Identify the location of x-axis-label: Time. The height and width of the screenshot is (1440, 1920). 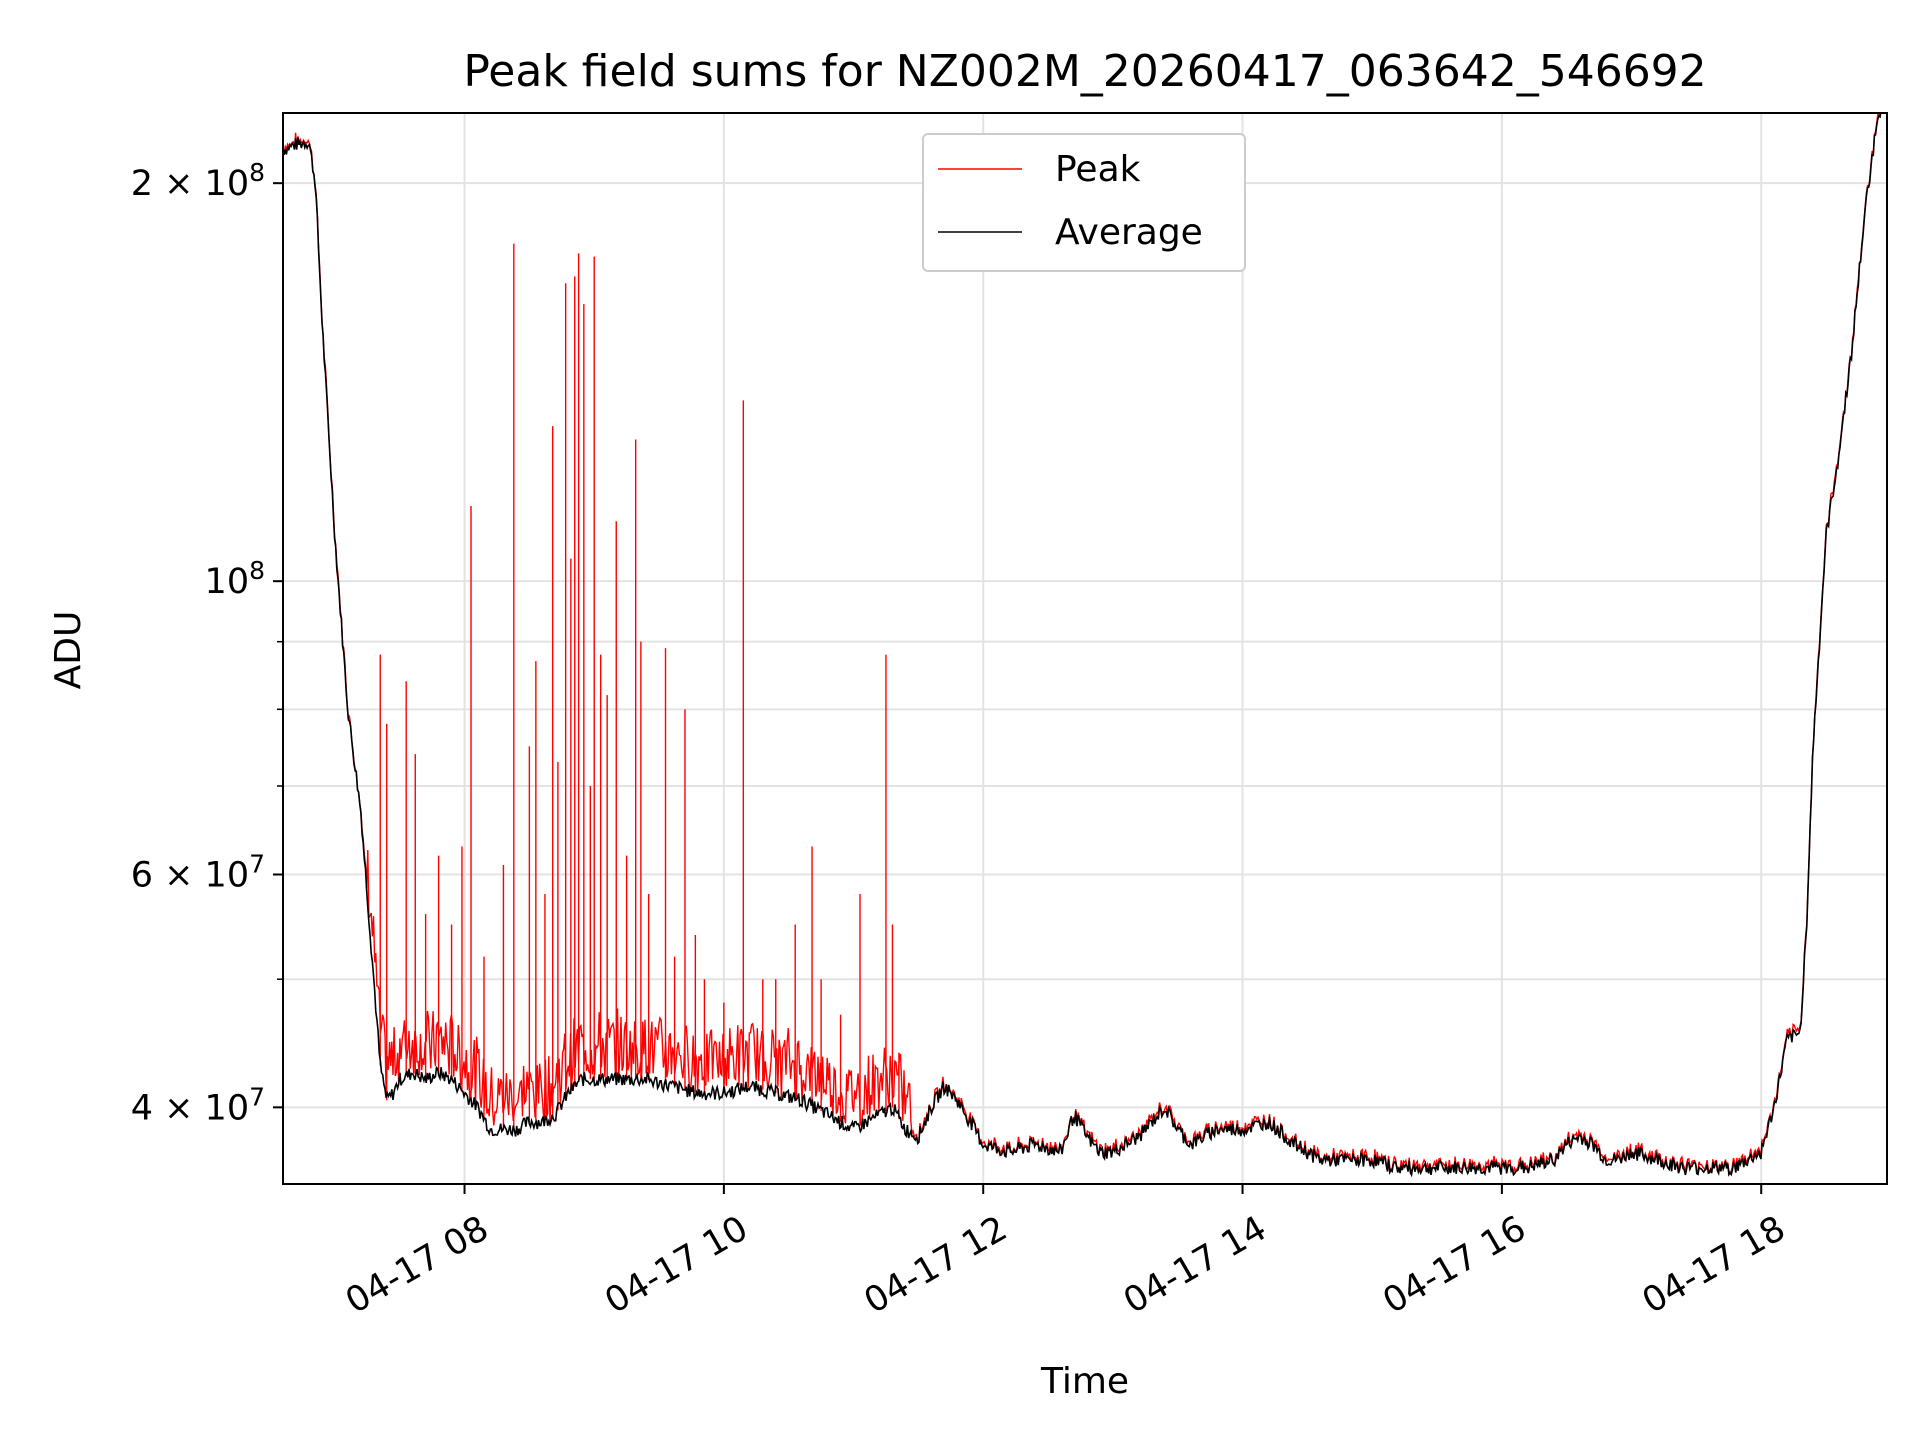
(1084, 1381).